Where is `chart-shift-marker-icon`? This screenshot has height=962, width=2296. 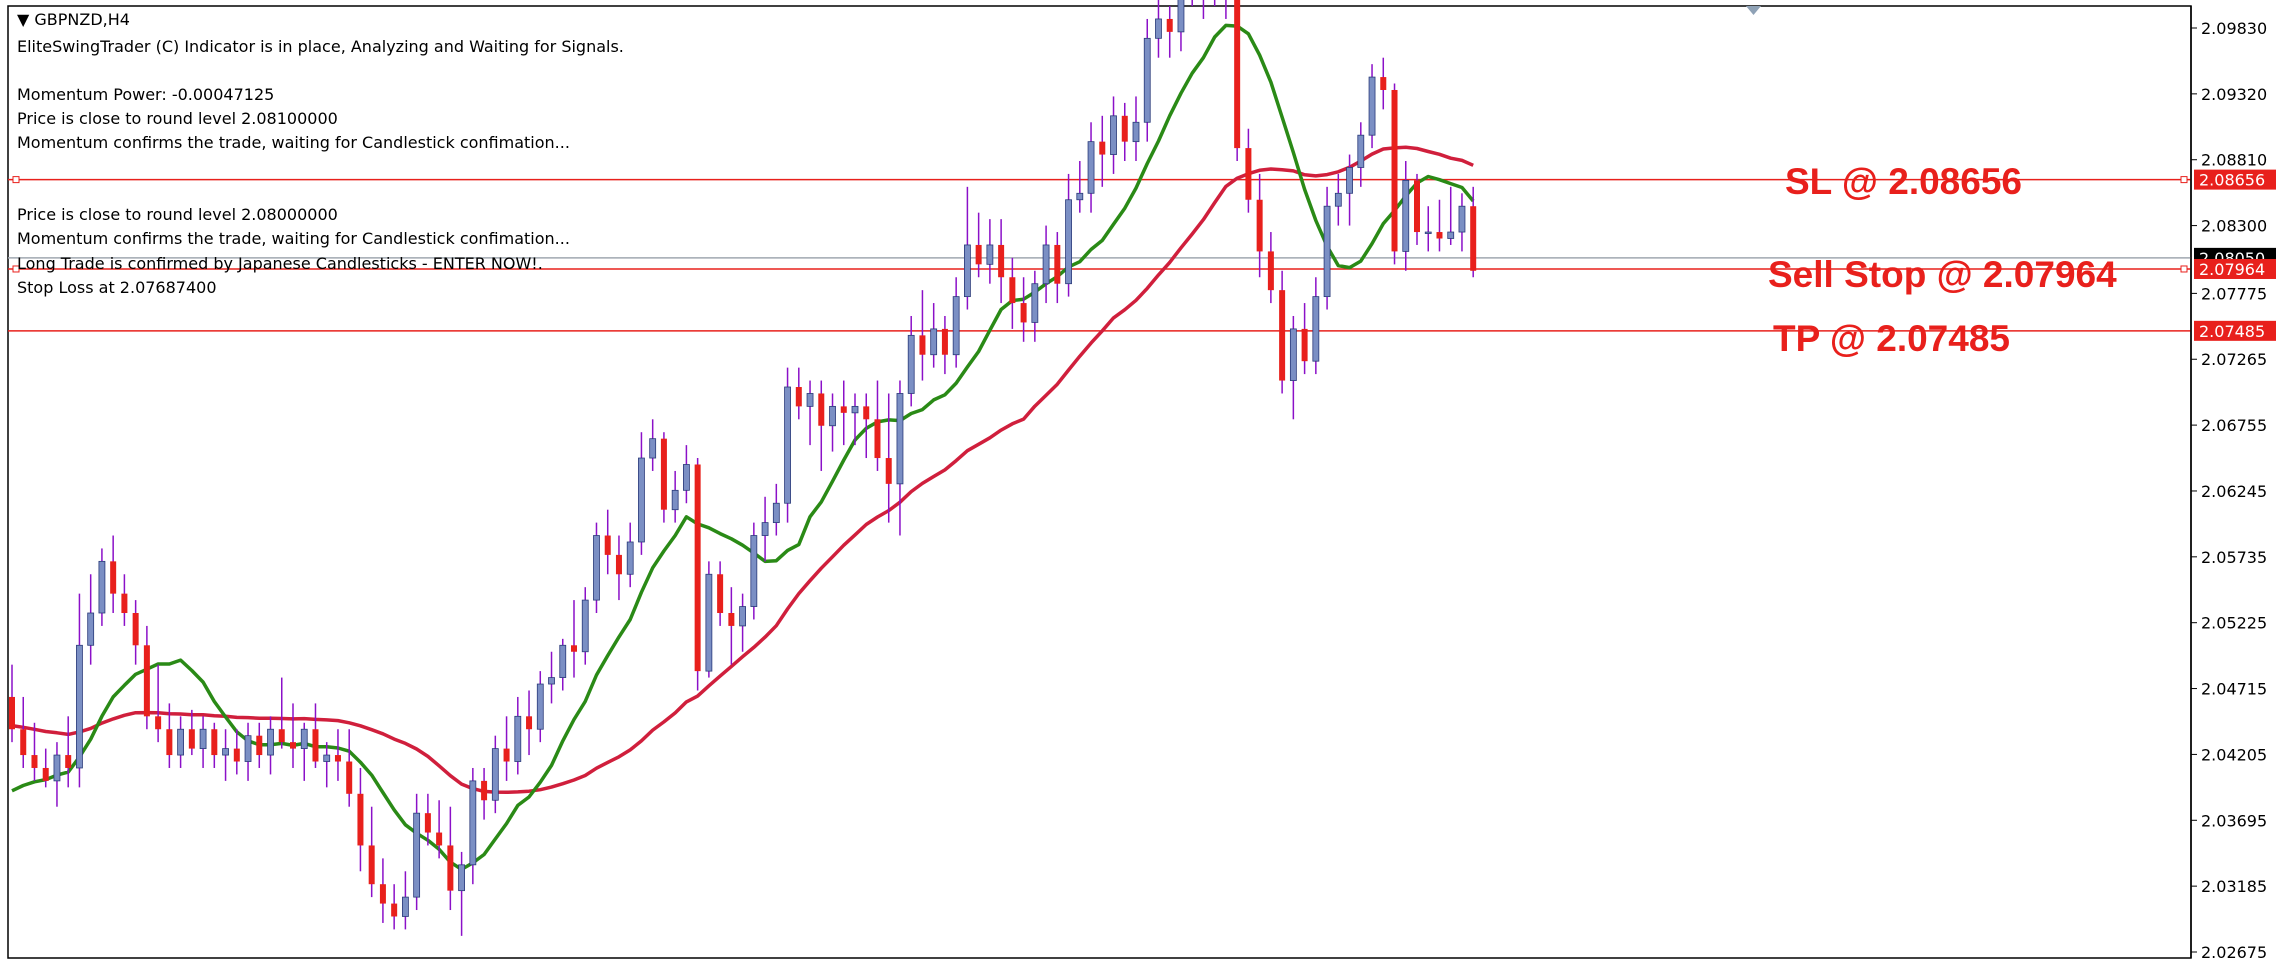
chart-shift-marker-icon is located at coordinates (1753, 10).